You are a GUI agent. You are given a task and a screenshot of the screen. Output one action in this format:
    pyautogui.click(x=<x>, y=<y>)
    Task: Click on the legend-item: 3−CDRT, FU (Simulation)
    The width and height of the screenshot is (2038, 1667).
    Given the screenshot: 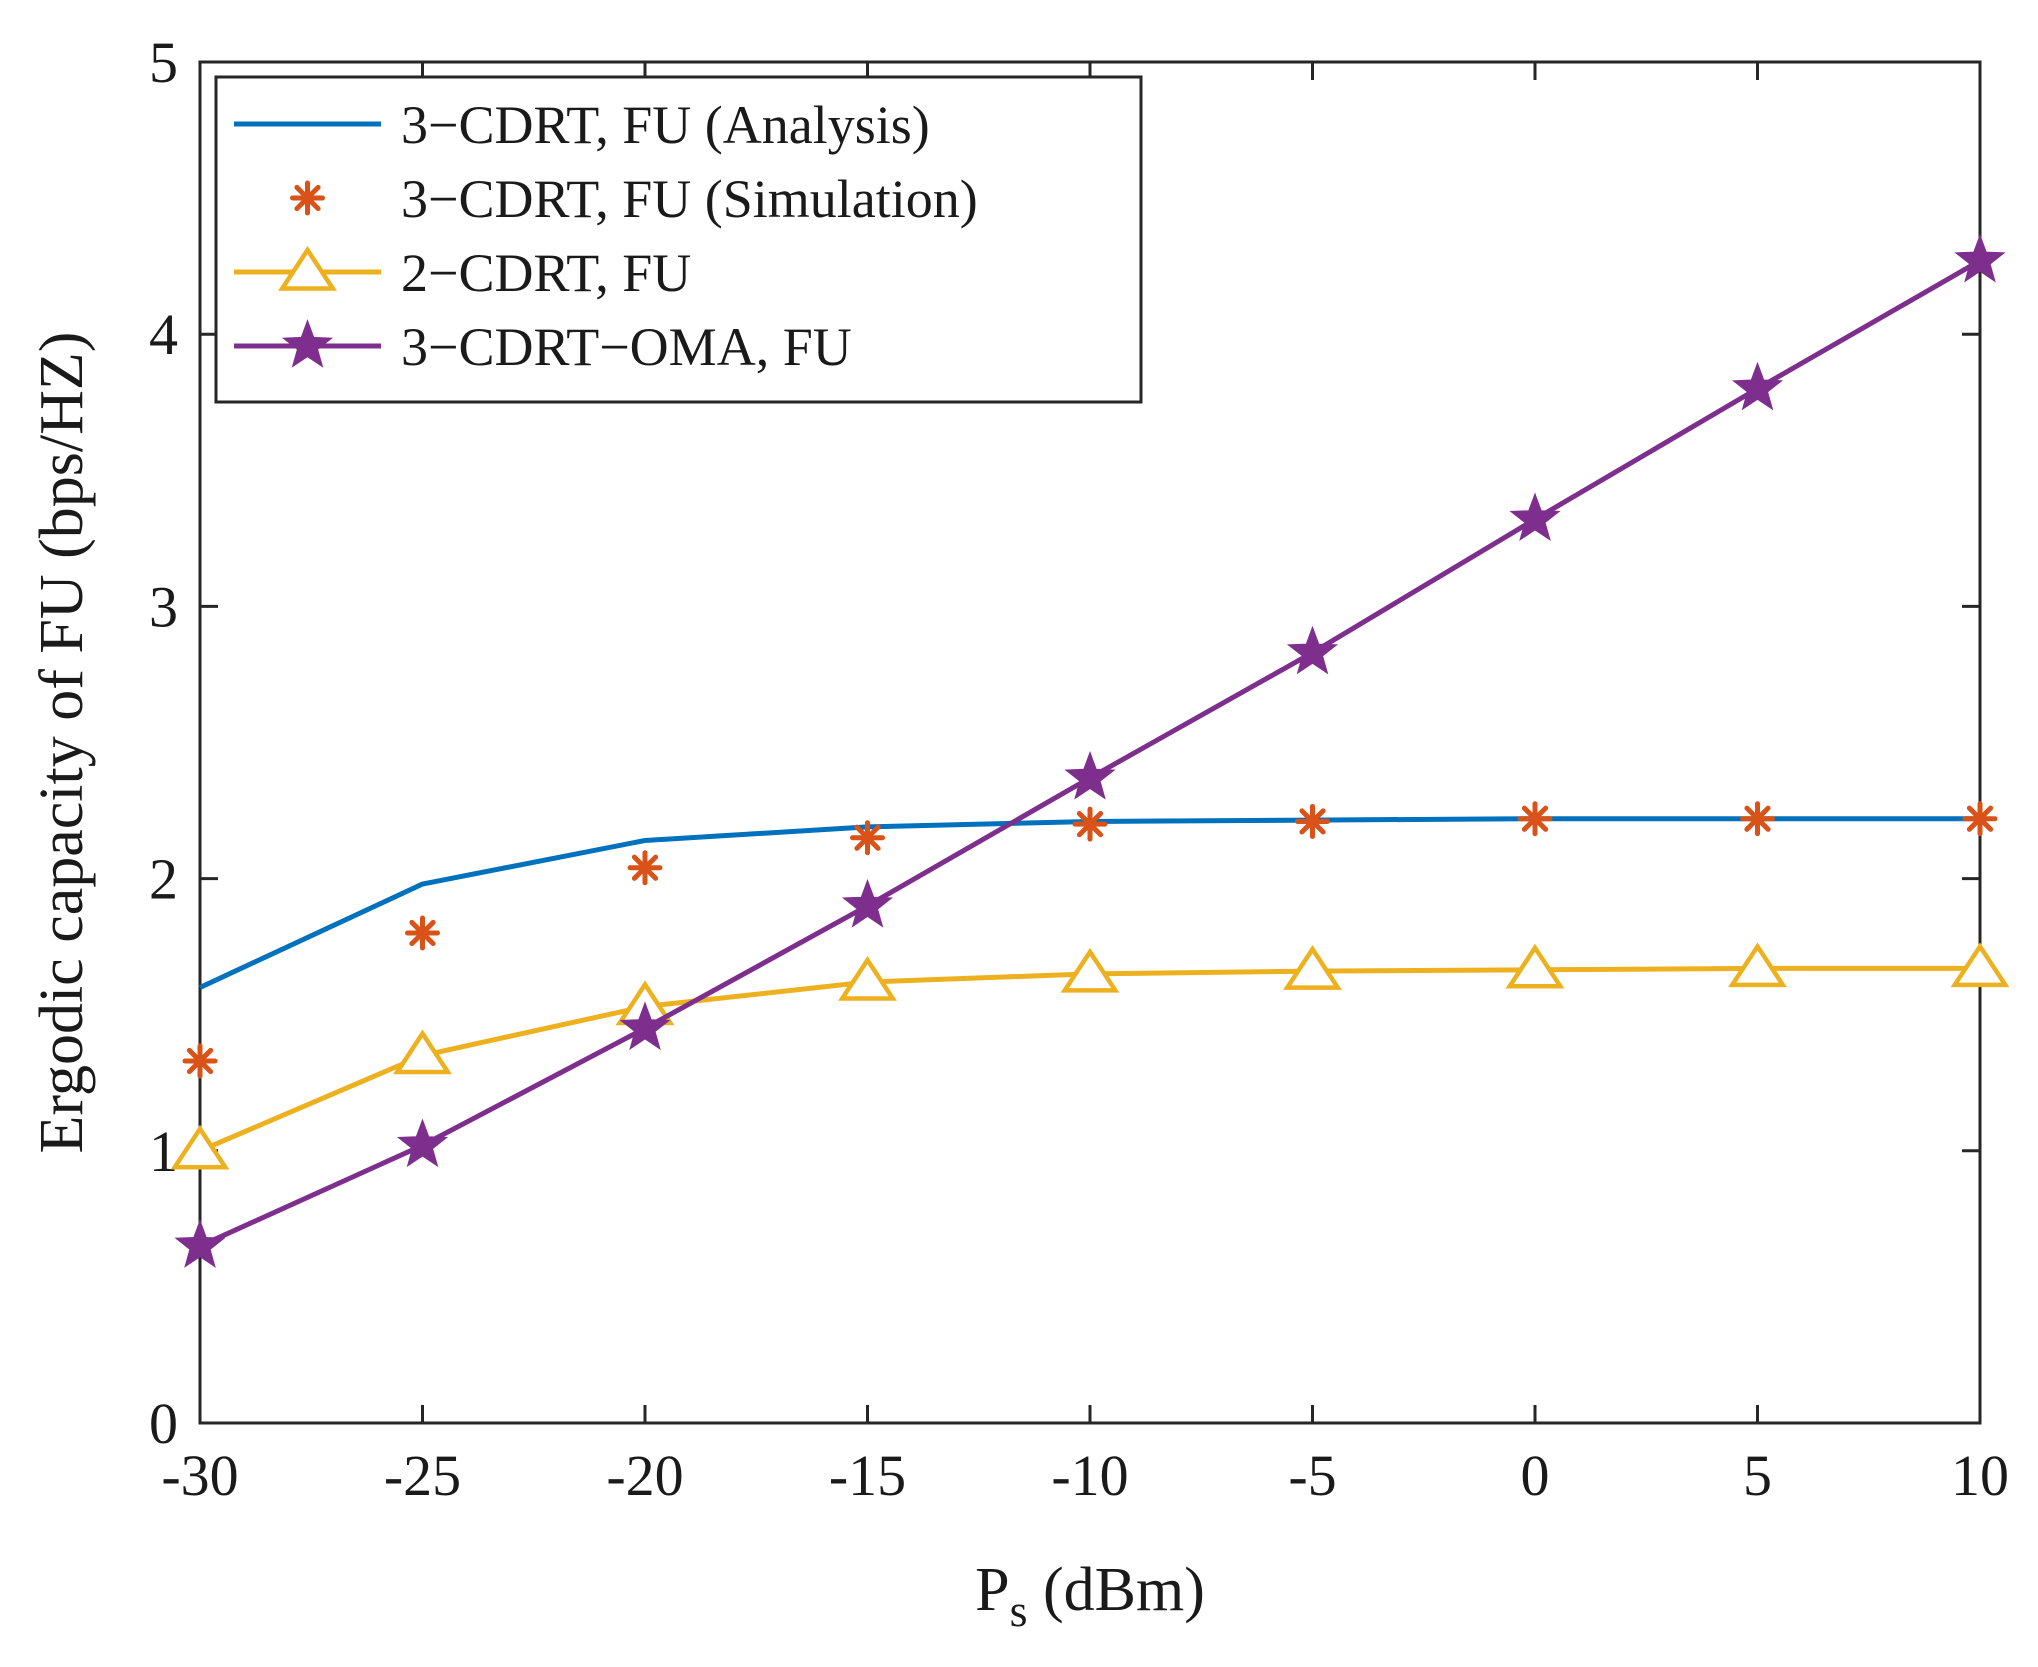 What is the action you would take?
    pyautogui.click(x=634, y=199)
    